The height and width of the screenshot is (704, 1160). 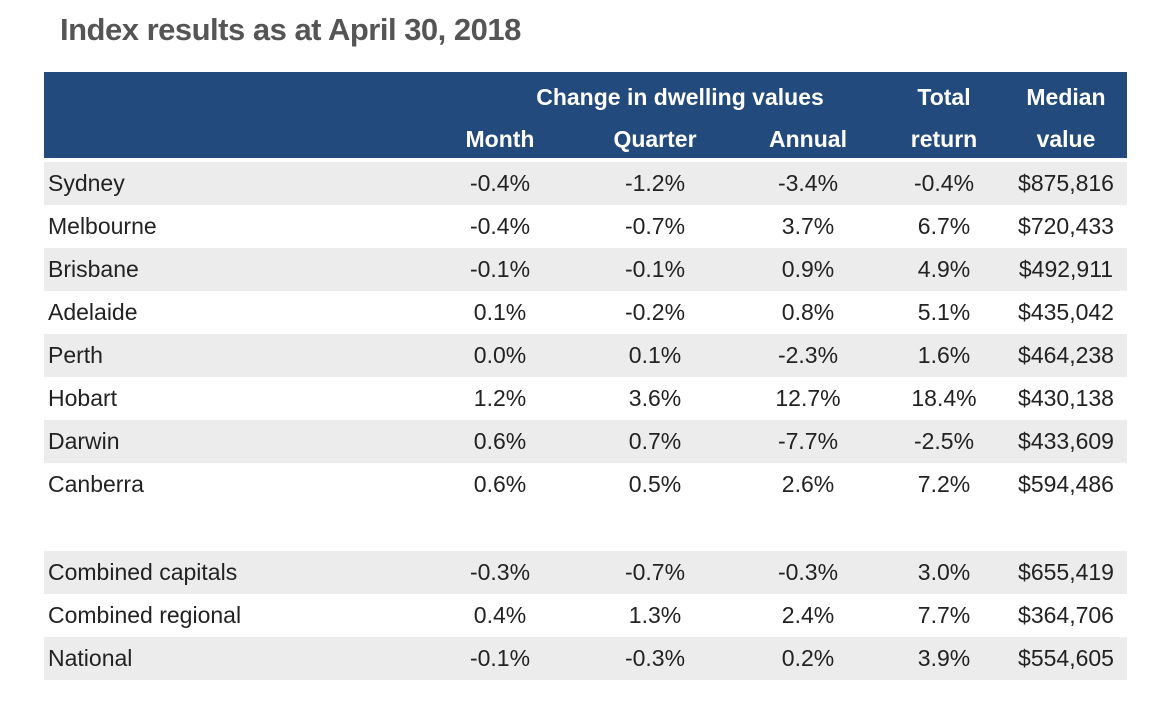 What do you see at coordinates (655, 139) in the screenshot?
I see `column-header: Quarter` at bounding box center [655, 139].